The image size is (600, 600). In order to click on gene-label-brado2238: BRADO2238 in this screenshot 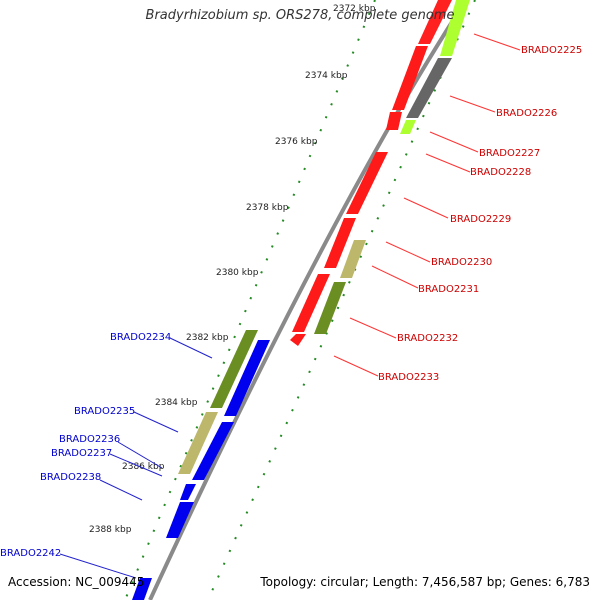, I will do `click(70, 477)`.